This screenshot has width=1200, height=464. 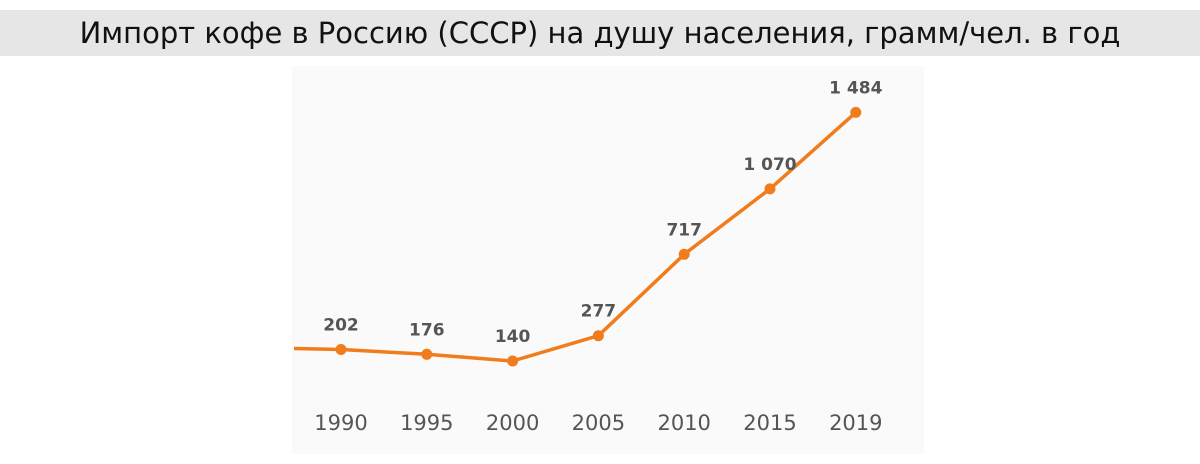 I want to click on x-axis-ticks: 1990 1995 2000 2005 2010 2015 2019, so click(x=598, y=423).